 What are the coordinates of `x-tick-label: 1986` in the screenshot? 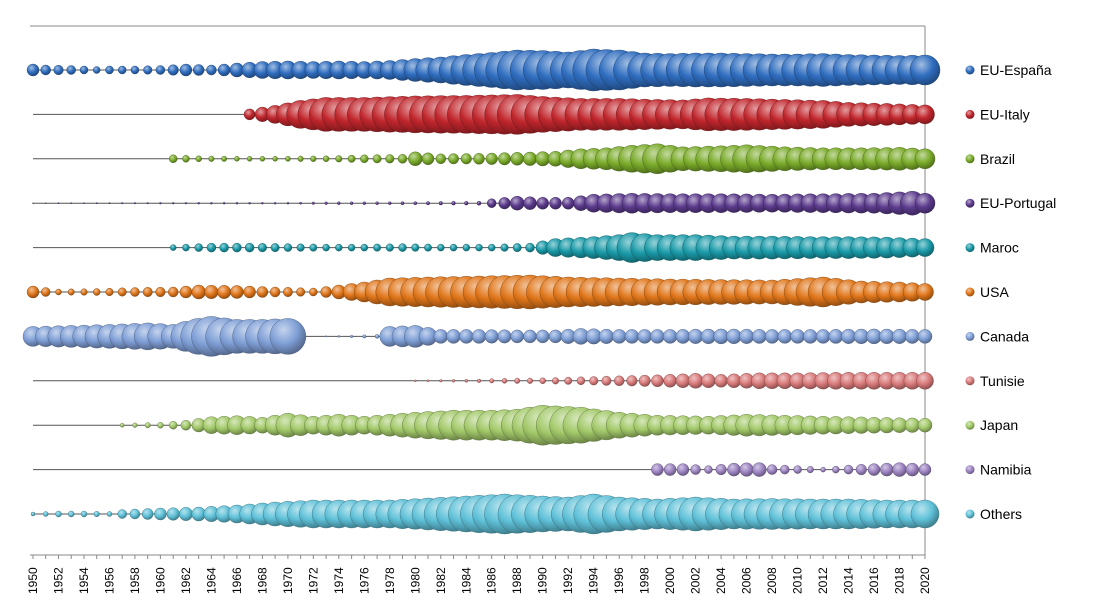 It's located at (492, 580).